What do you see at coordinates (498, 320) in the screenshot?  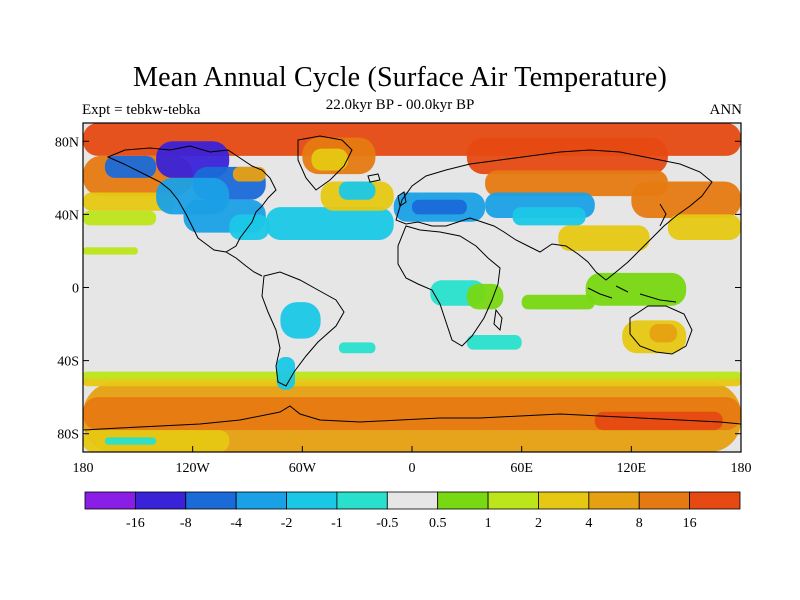 I see `coastline-madagascar` at bounding box center [498, 320].